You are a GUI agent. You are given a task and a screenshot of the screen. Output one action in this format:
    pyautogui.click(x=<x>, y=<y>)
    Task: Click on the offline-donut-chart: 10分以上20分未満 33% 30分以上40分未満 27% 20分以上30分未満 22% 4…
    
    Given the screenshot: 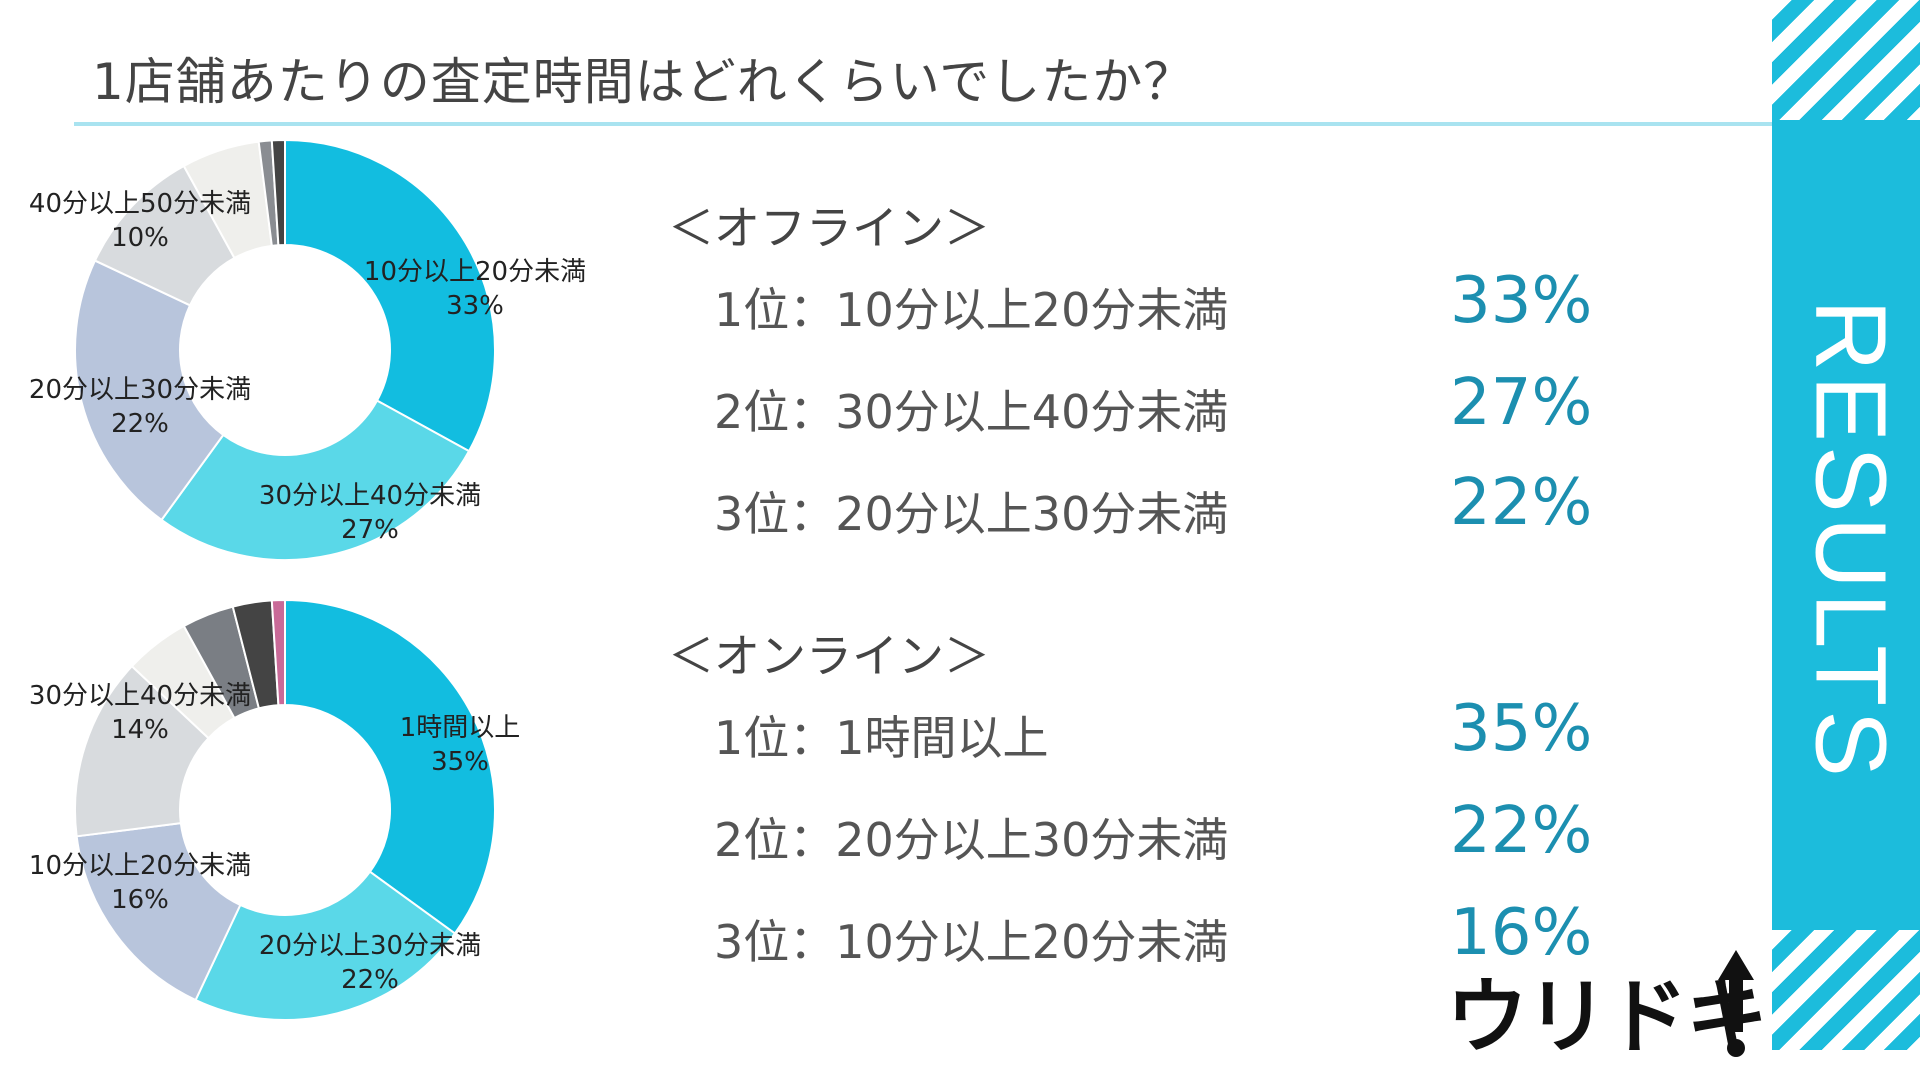 What is the action you would take?
    pyautogui.click(x=307, y=350)
    